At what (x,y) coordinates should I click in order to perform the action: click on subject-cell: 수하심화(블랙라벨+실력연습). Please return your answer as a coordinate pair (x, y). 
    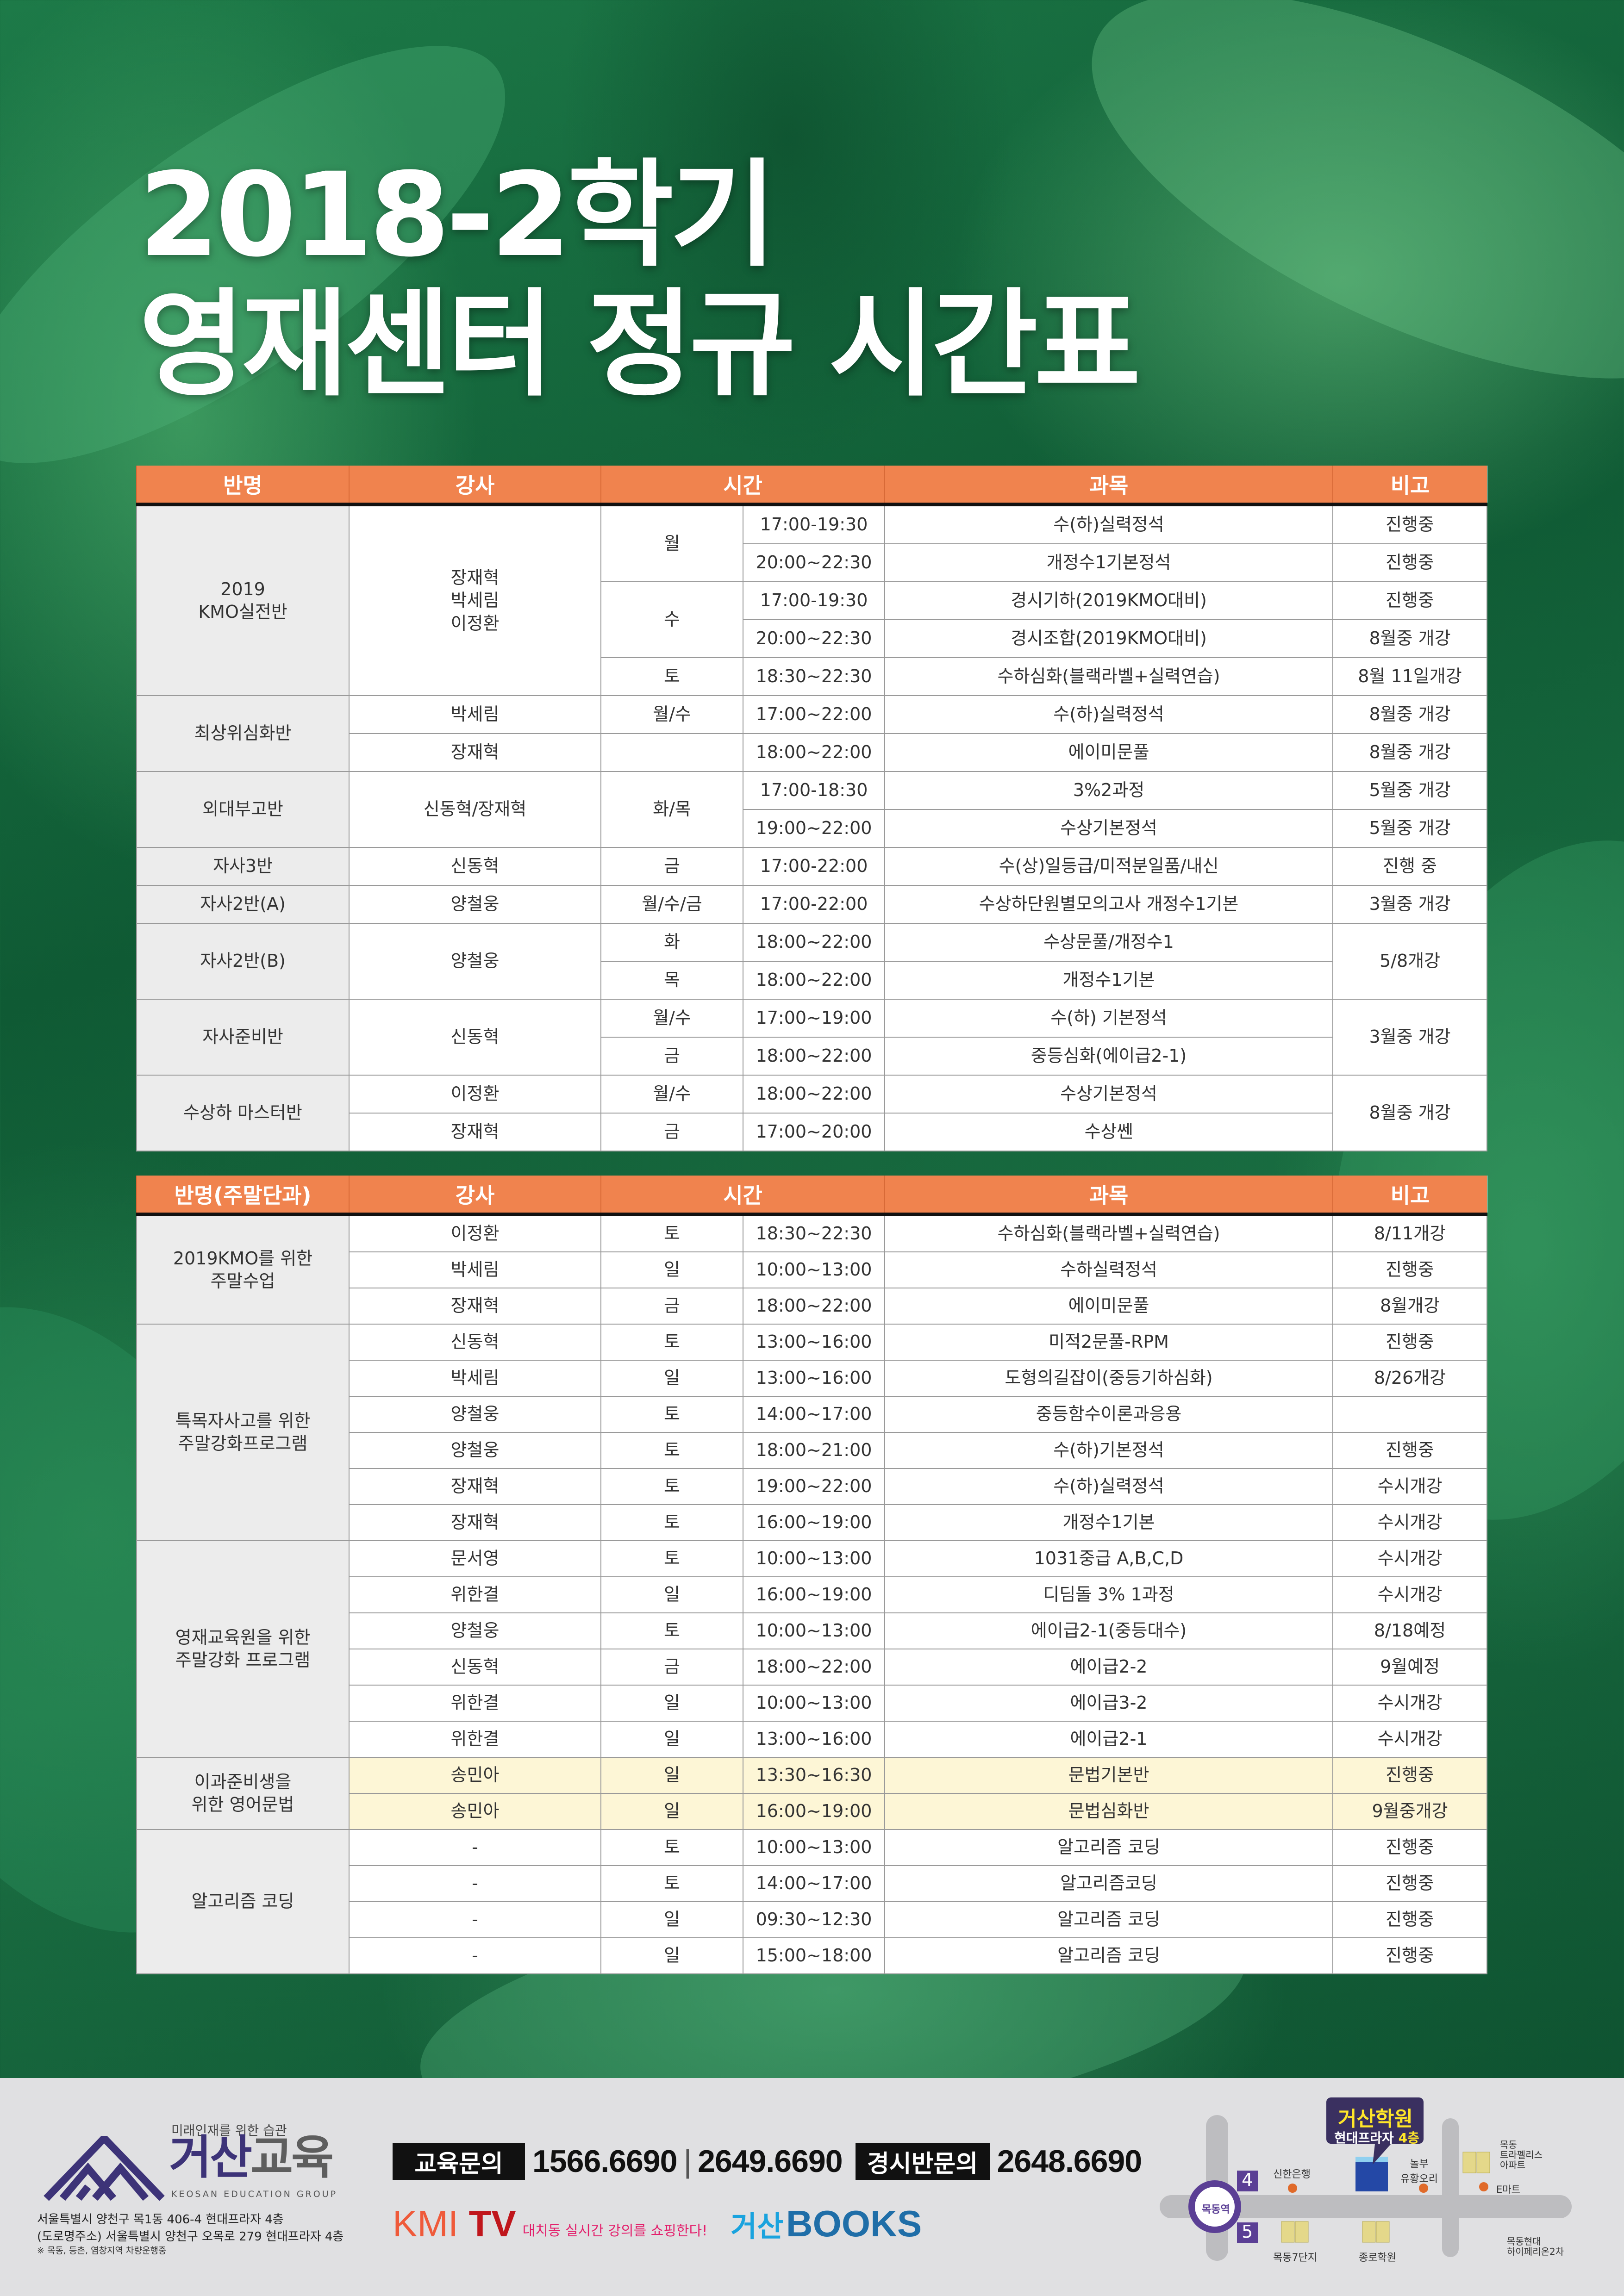
    Looking at the image, I should click on (1109, 1233).